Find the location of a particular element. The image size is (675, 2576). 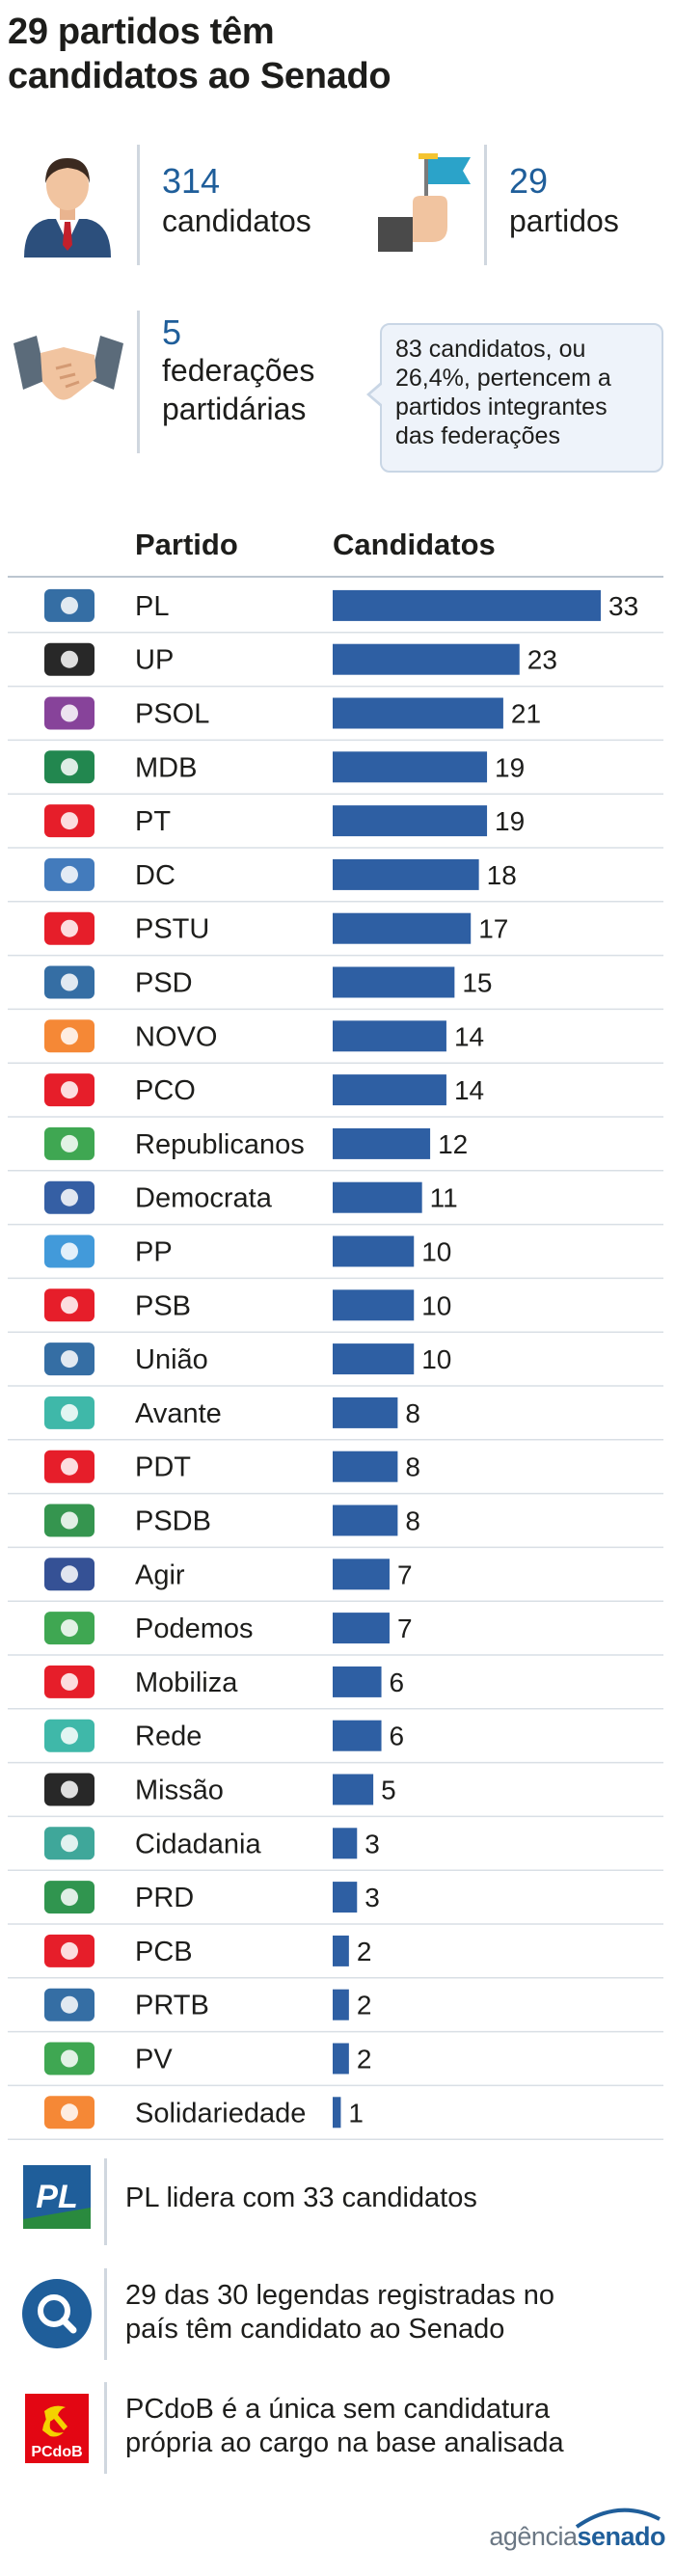

chart-row: União 10 is located at coordinates (335, 1364).